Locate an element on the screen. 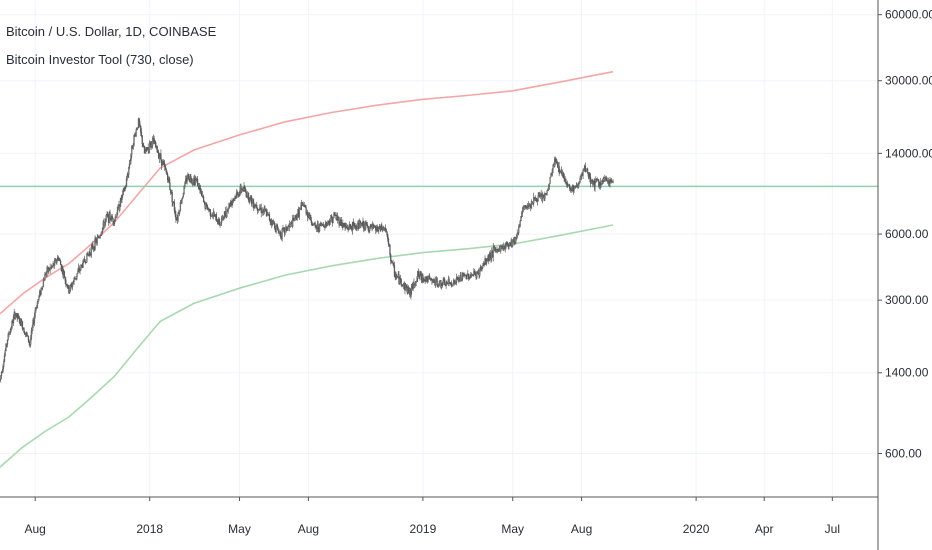 This screenshot has height=550, width=932. time-tick-label: May is located at coordinates (512, 529).